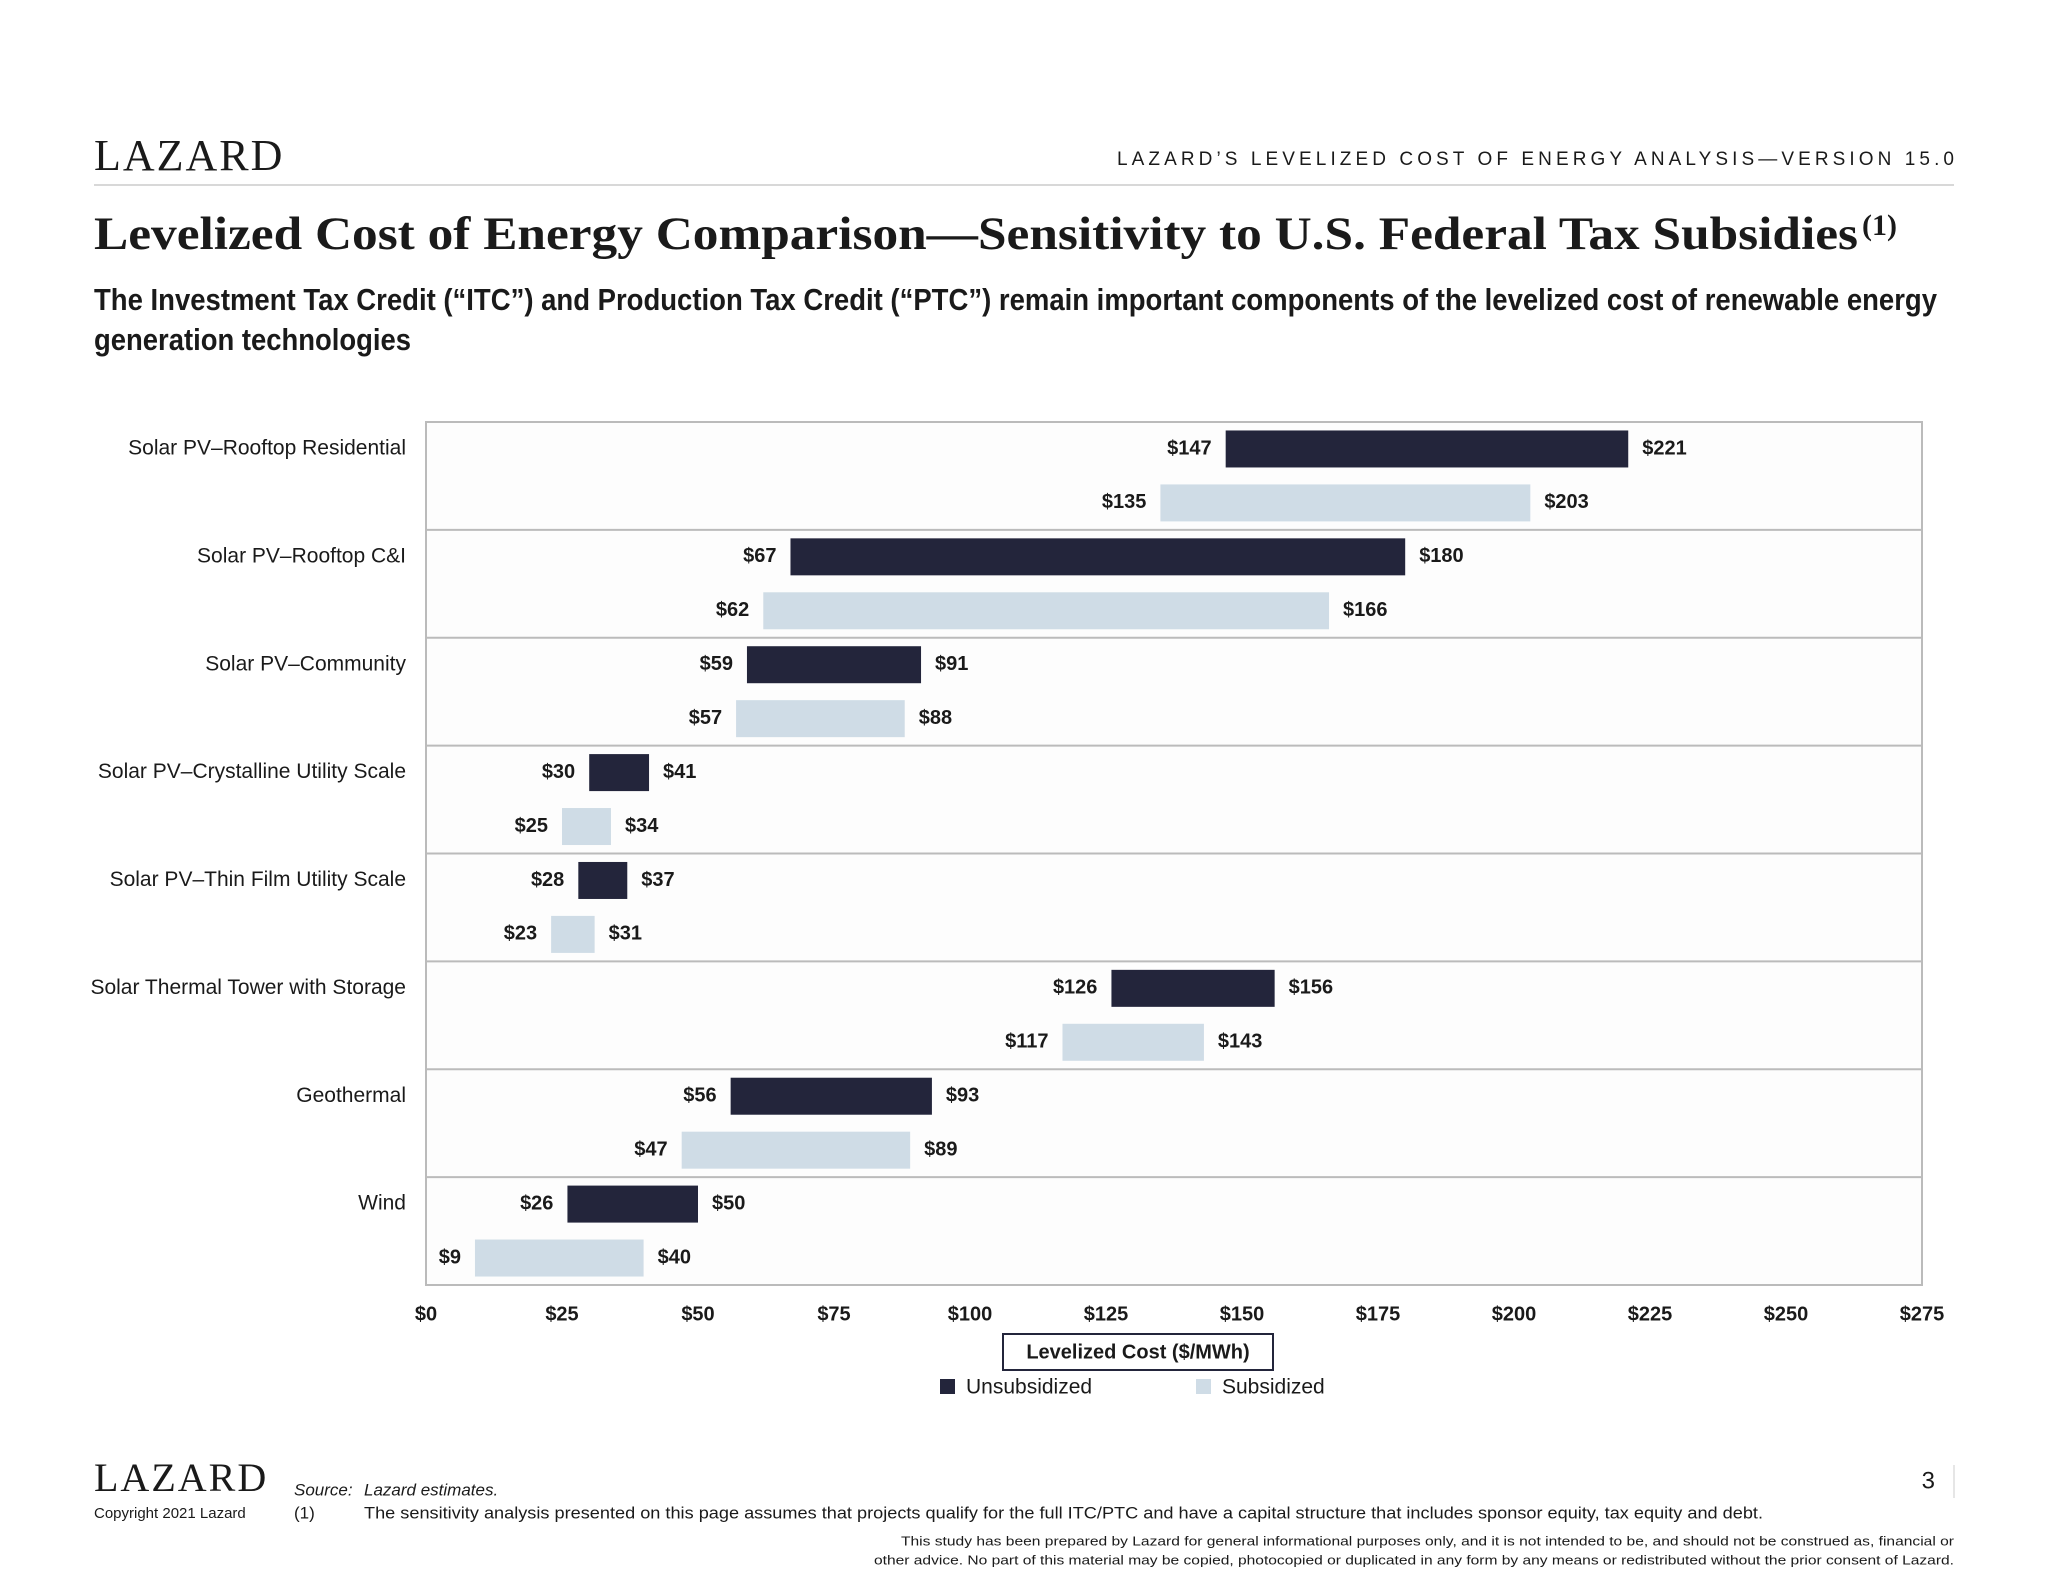  Describe the element at coordinates (323, 1489) in the screenshot. I see `source-label: Source:` at that location.